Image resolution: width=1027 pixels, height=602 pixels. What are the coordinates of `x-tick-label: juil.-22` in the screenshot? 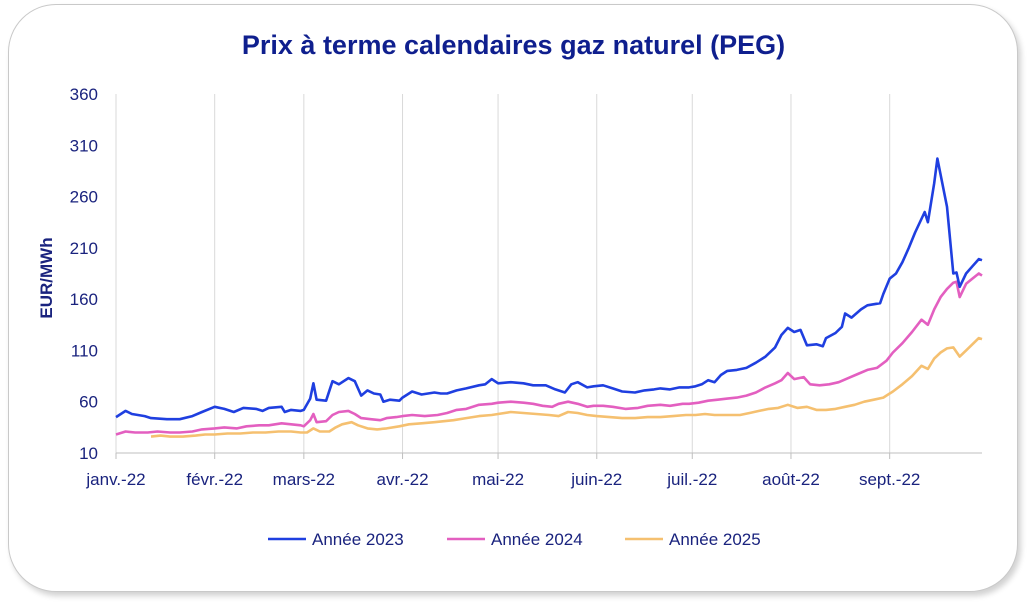 It's located at (691, 479).